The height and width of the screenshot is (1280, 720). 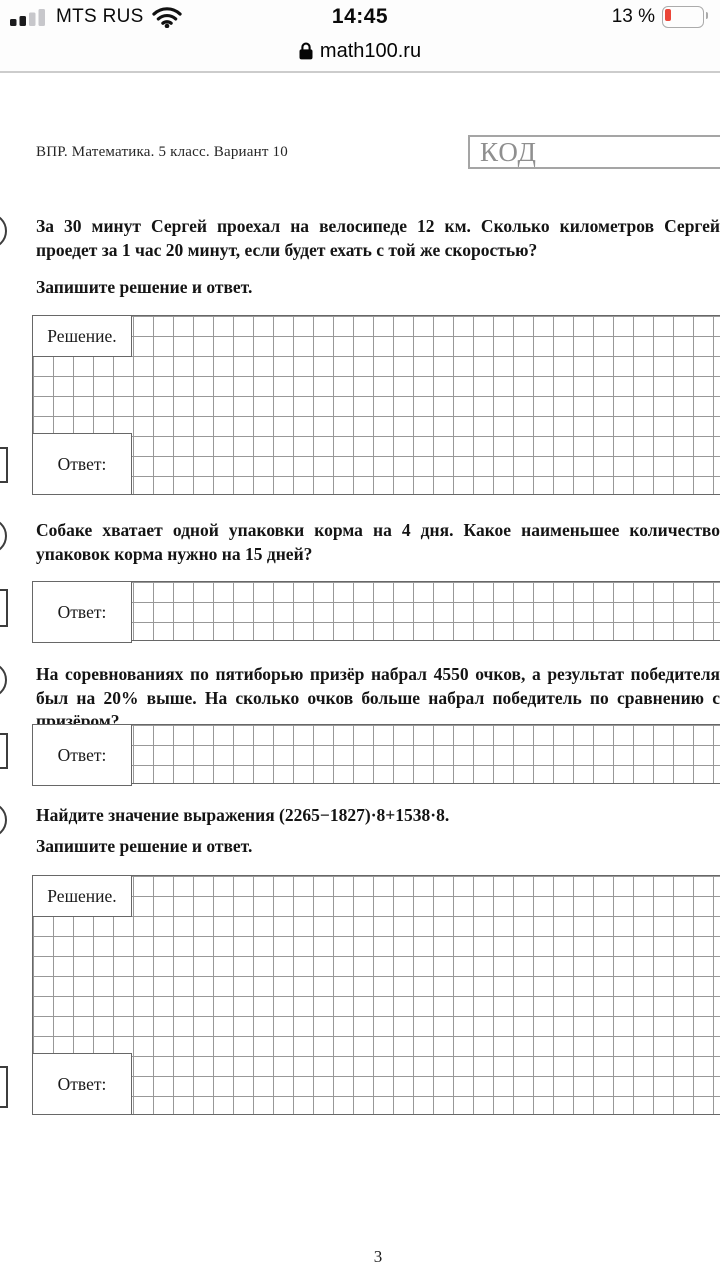 What do you see at coordinates (82, 1084) in the screenshot?
I see `task-4-answer-label-box: Ответ:` at bounding box center [82, 1084].